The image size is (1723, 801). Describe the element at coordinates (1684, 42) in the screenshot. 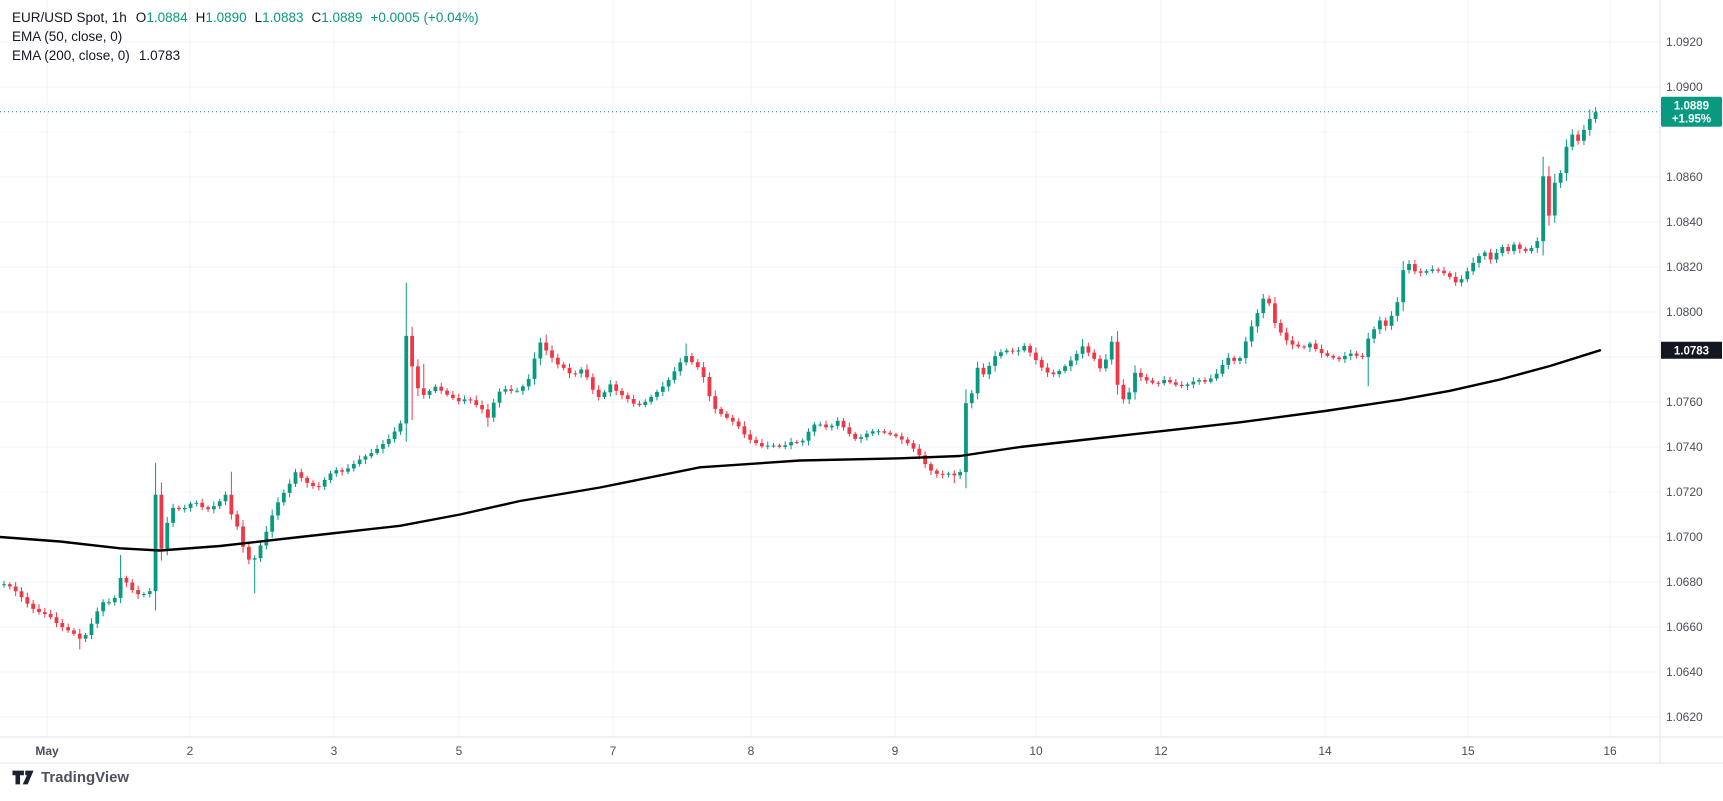

I see `svg-text: 1.0920` at that location.